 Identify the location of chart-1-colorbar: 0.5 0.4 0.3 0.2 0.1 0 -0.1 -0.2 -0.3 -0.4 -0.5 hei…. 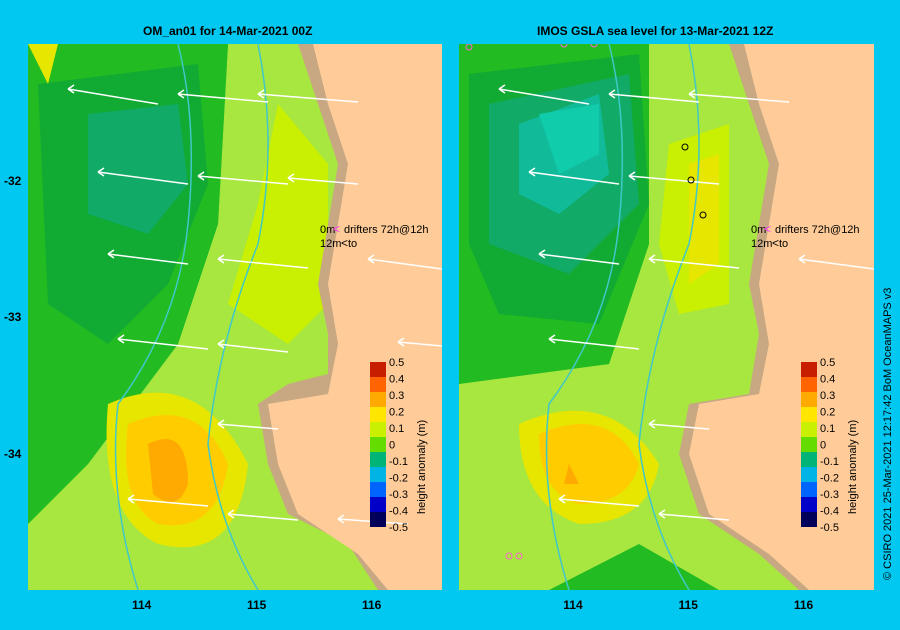
(399, 445).